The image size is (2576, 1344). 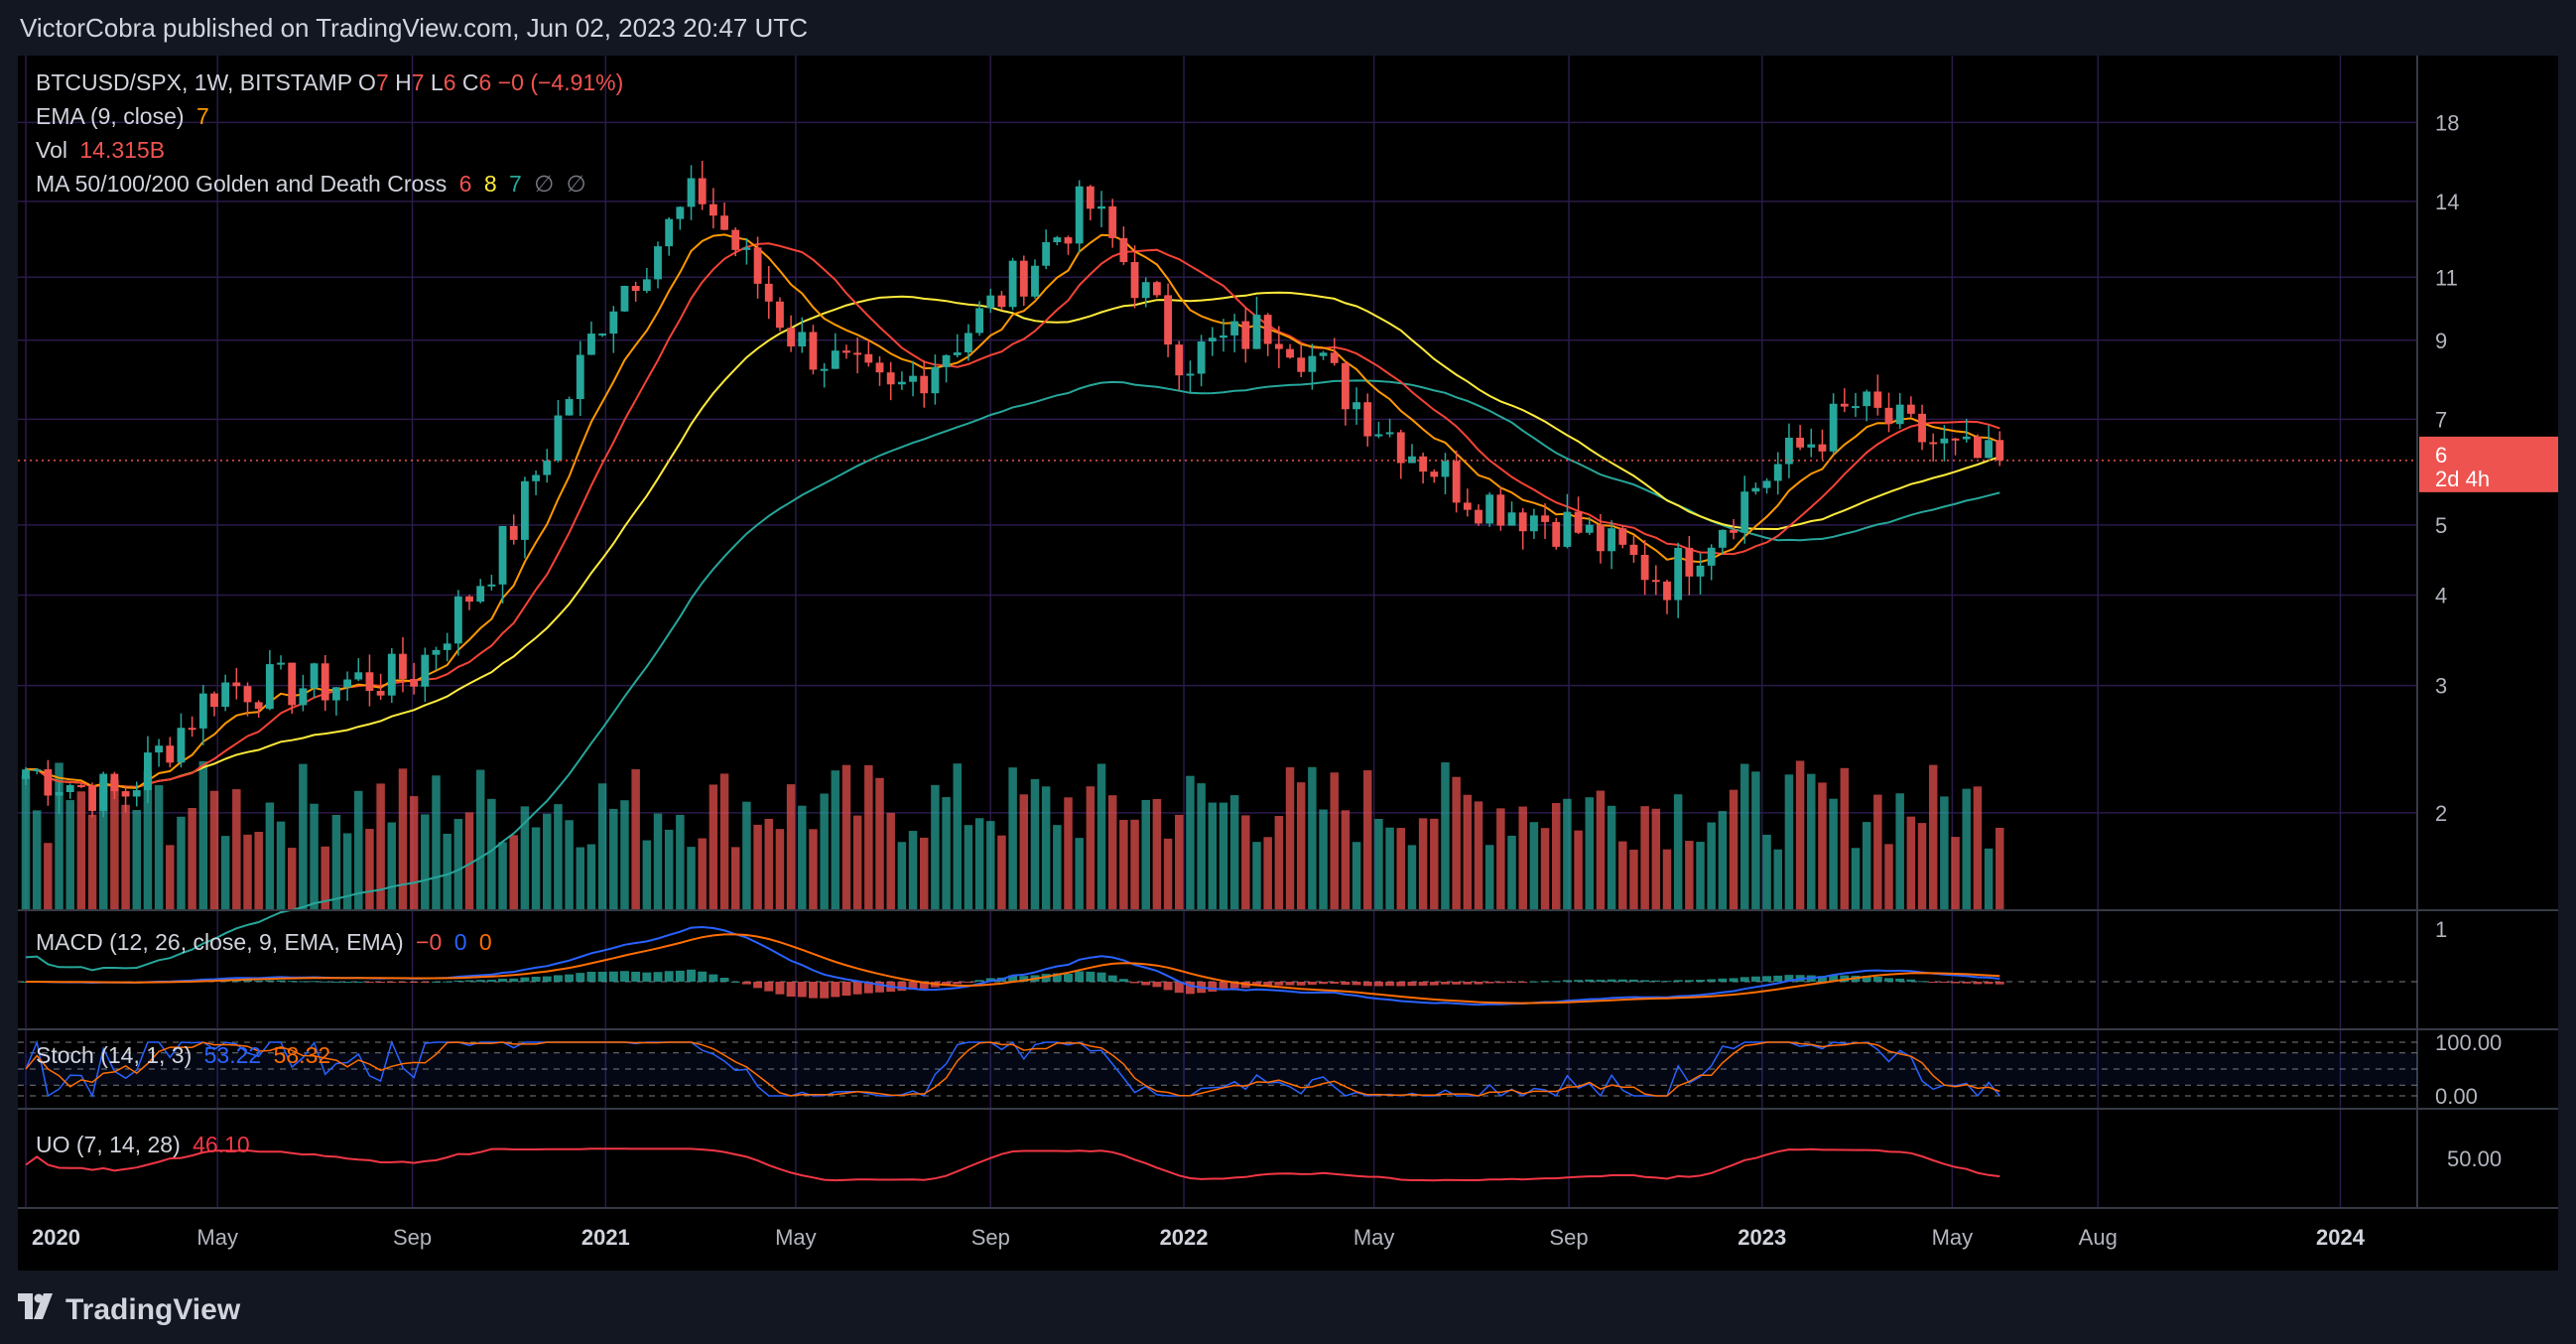 I want to click on ohlc-value-1: 7, so click(x=418, y=82).